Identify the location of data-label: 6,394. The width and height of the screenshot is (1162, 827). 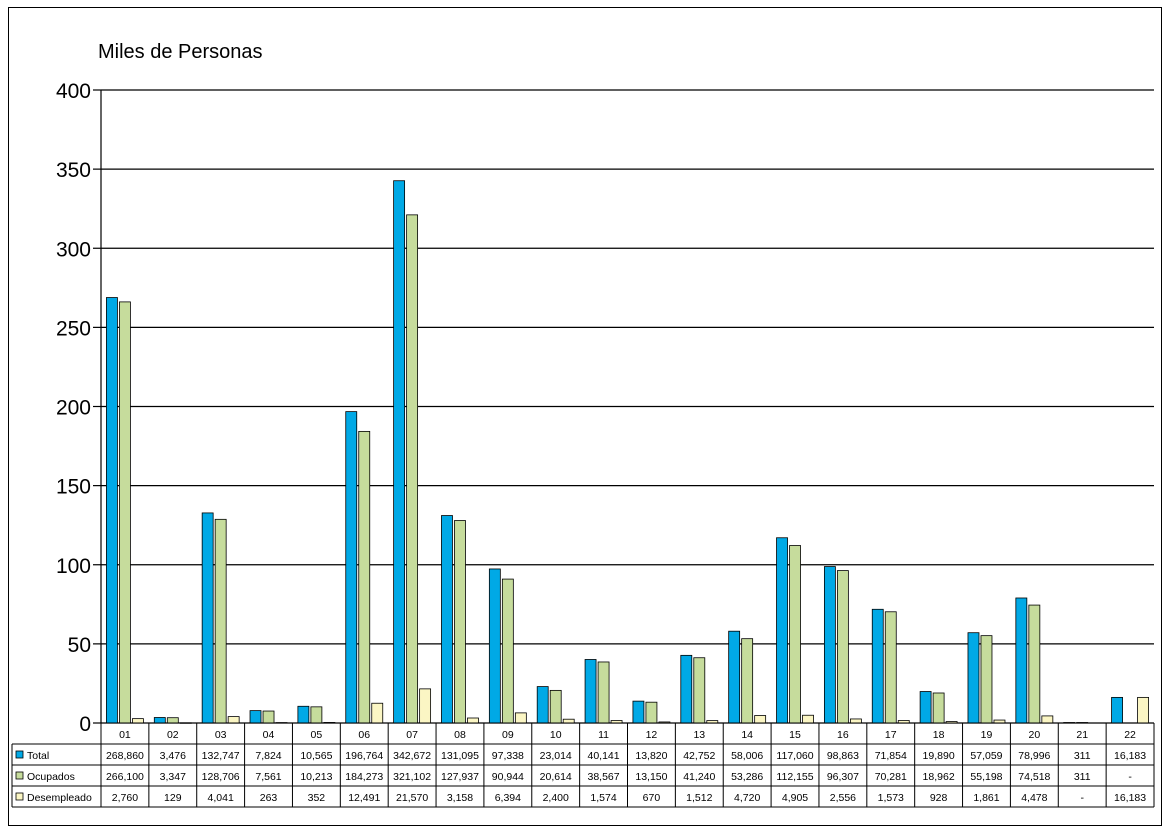
(508, 798).